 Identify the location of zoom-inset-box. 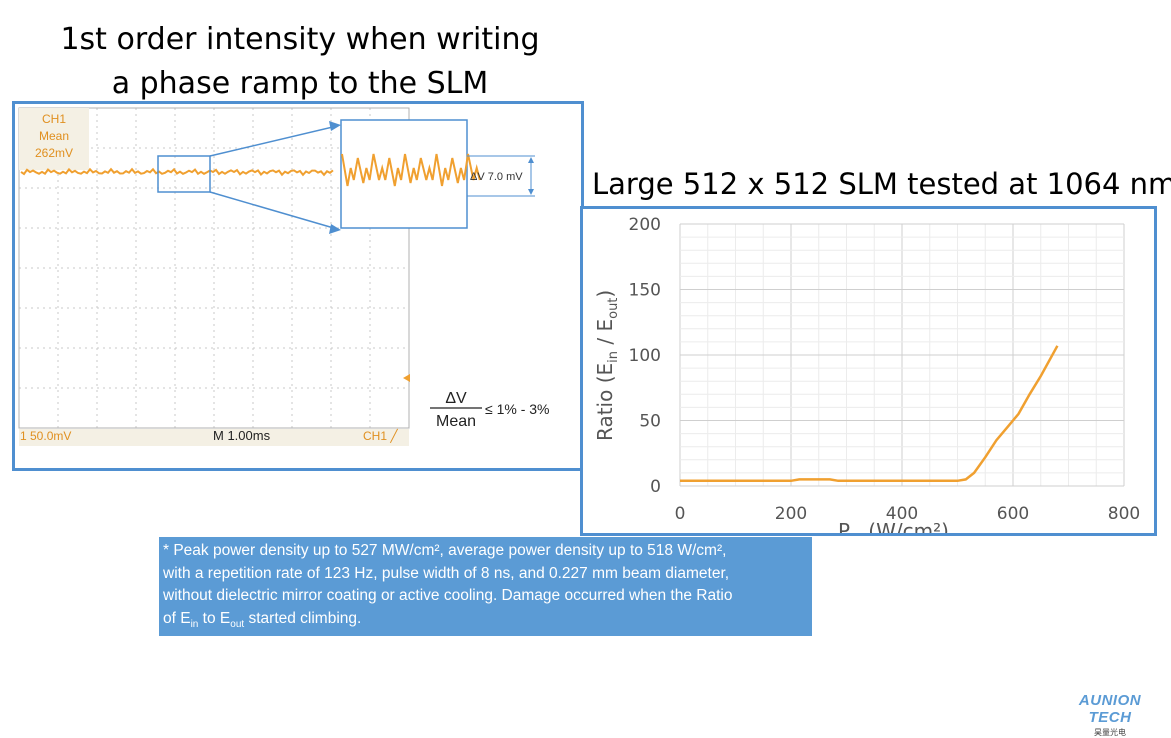
(404, 174).